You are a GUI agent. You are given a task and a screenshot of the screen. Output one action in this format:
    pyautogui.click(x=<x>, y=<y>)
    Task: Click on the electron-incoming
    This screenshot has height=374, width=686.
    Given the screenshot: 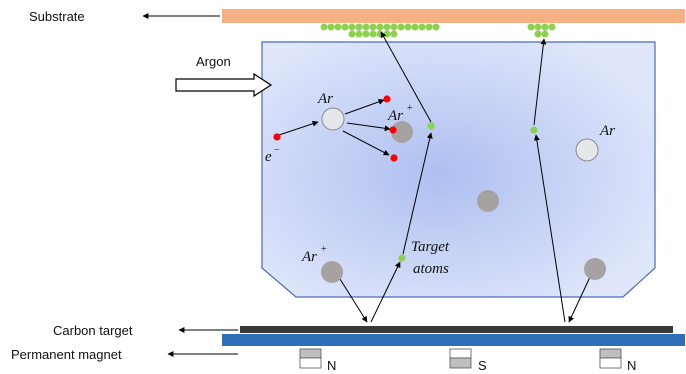 What is the action you would take?
    pyautogui.click(x=277, y=137)
    